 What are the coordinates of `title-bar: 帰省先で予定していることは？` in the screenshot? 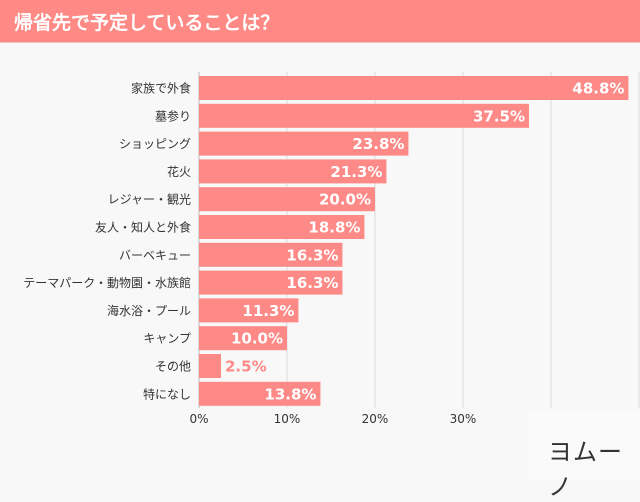 It's located at (320, 21).